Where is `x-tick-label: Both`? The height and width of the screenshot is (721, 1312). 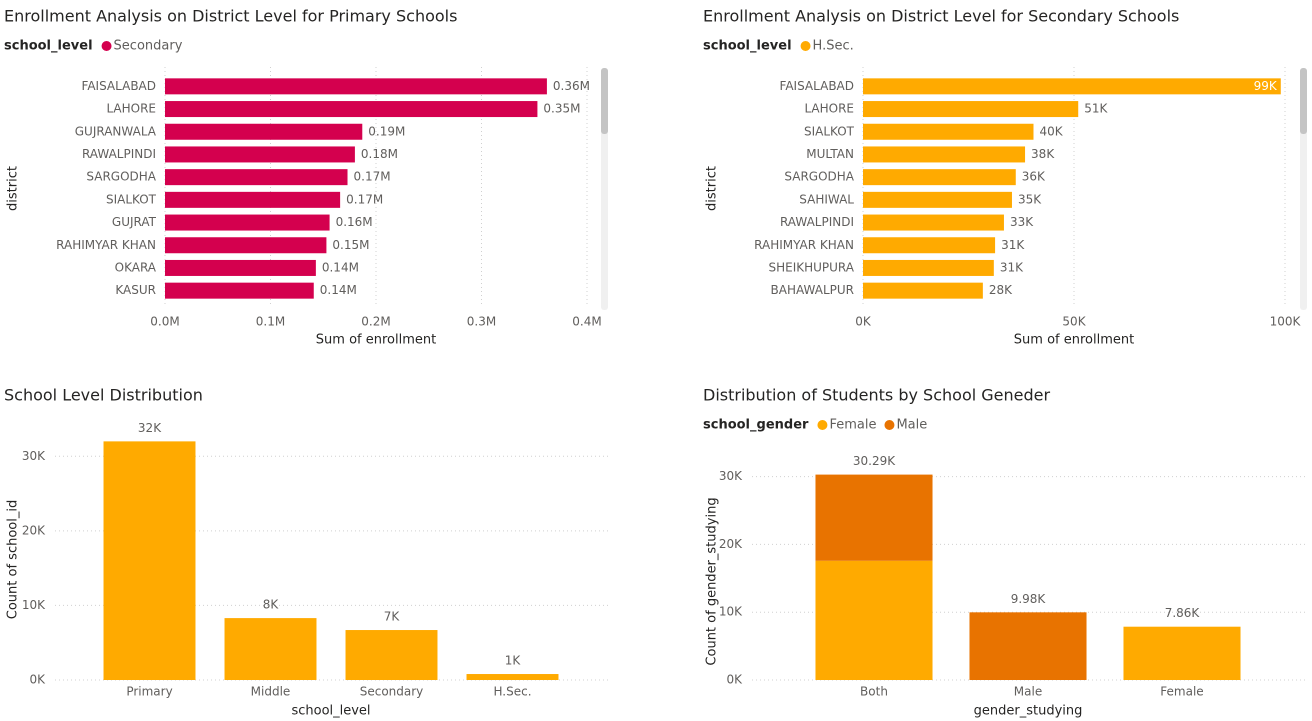
x-tick-label: Both is located at coordinates (874, 692).